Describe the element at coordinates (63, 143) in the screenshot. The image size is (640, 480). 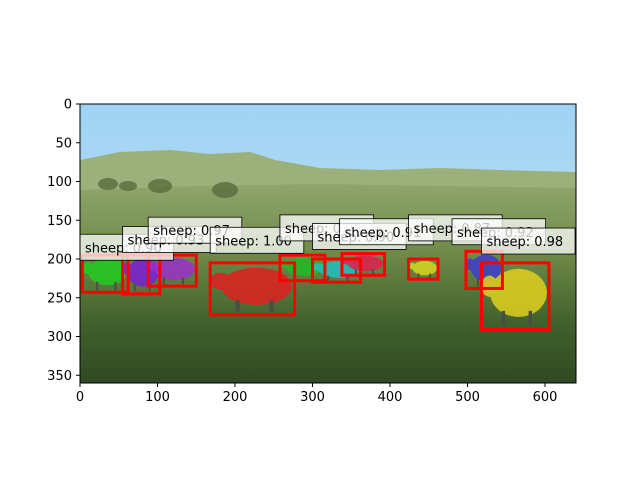
I see `y-tick-label: 50` at that location.